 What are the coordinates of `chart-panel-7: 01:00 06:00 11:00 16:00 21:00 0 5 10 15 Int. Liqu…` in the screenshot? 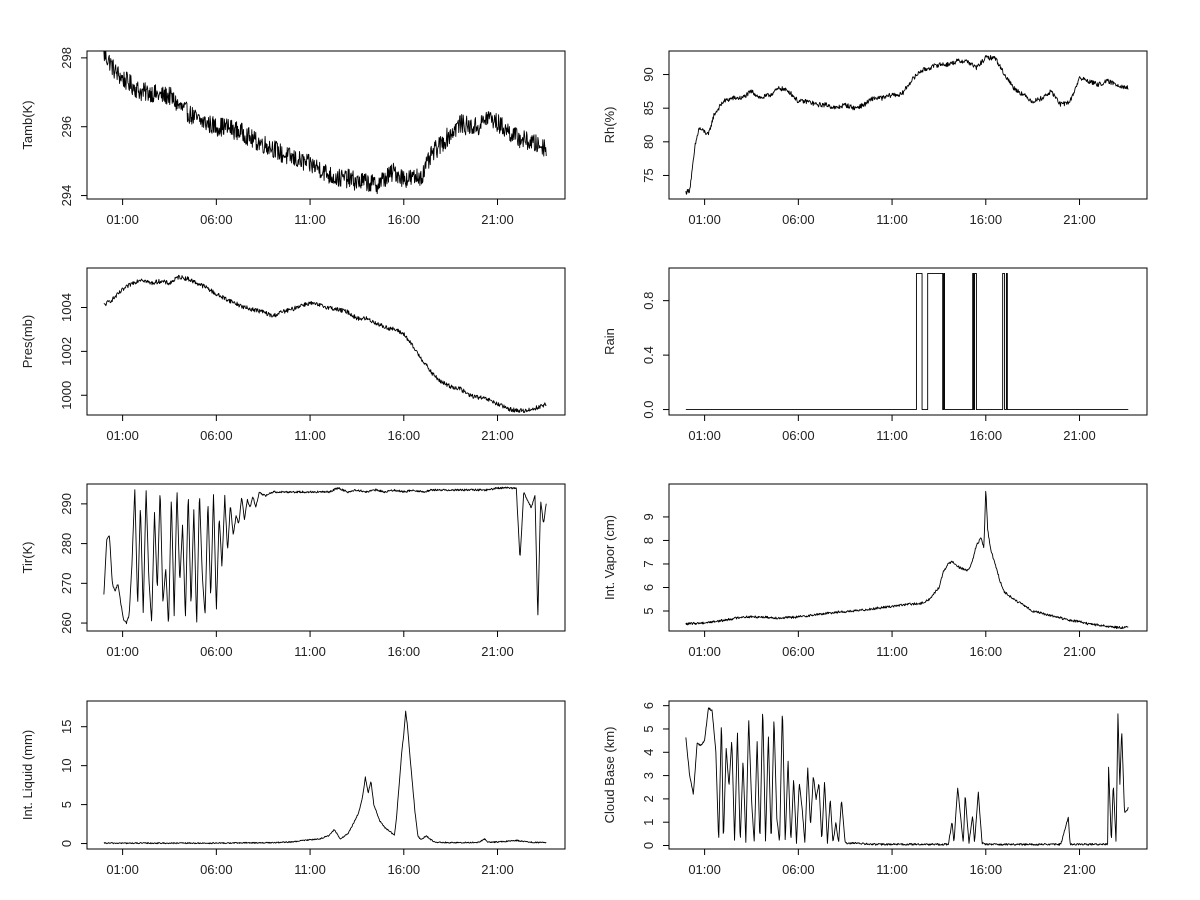 It's located at (293, 788).